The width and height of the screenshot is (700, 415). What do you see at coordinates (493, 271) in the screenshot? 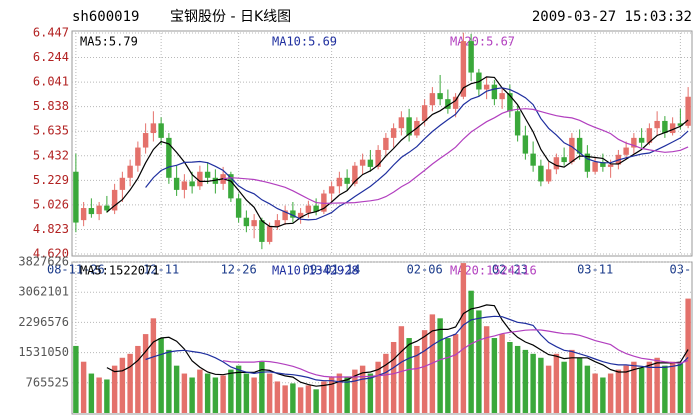
I see `ma-label: MA20:1524116` at bounding box center [493, 271].